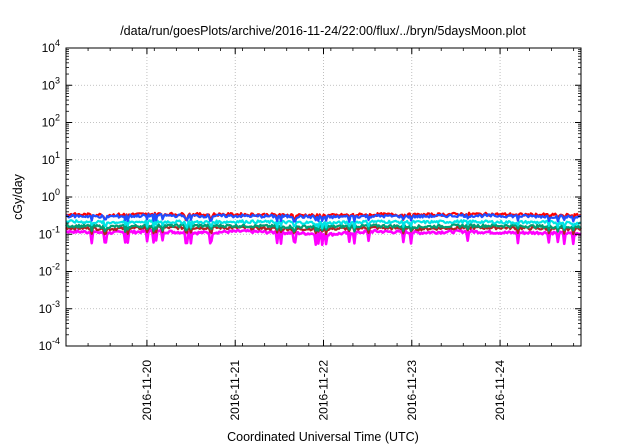 The height and width of the screenshot is (448, 640). What do you see at coordinates (412, 390) in the screenshot?
I see `x-tick-label: 2016-11-23` at bounding box center [412, 390].